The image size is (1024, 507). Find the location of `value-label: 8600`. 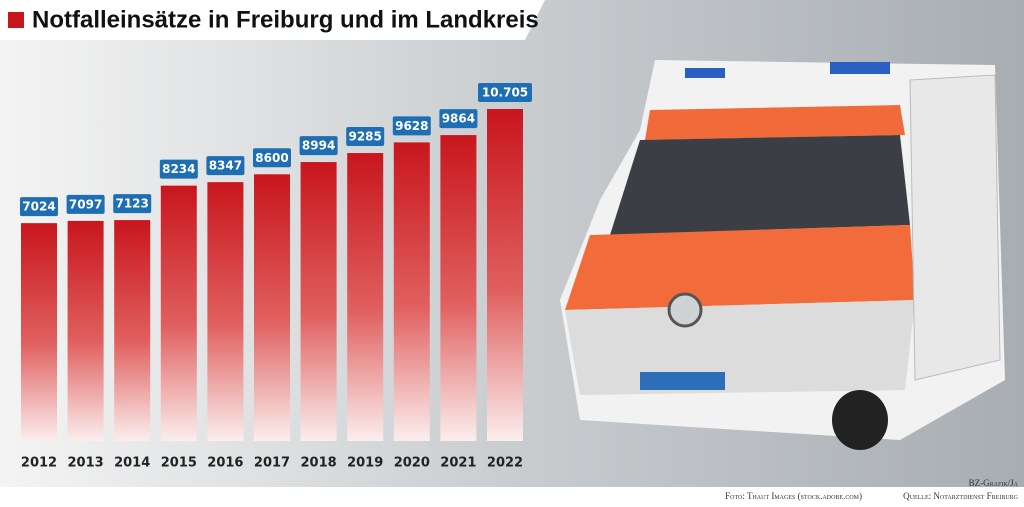

value-label: 8600 is located at coordinates (271, 158).